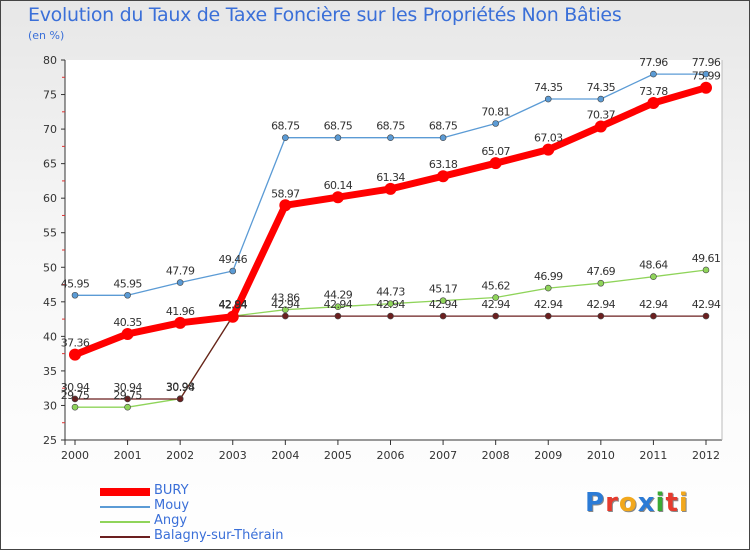  What do you see at coordinates (338, 455) in the screenshot?
I see `x-tick-label: 2005` at bounding box center [338, 455].